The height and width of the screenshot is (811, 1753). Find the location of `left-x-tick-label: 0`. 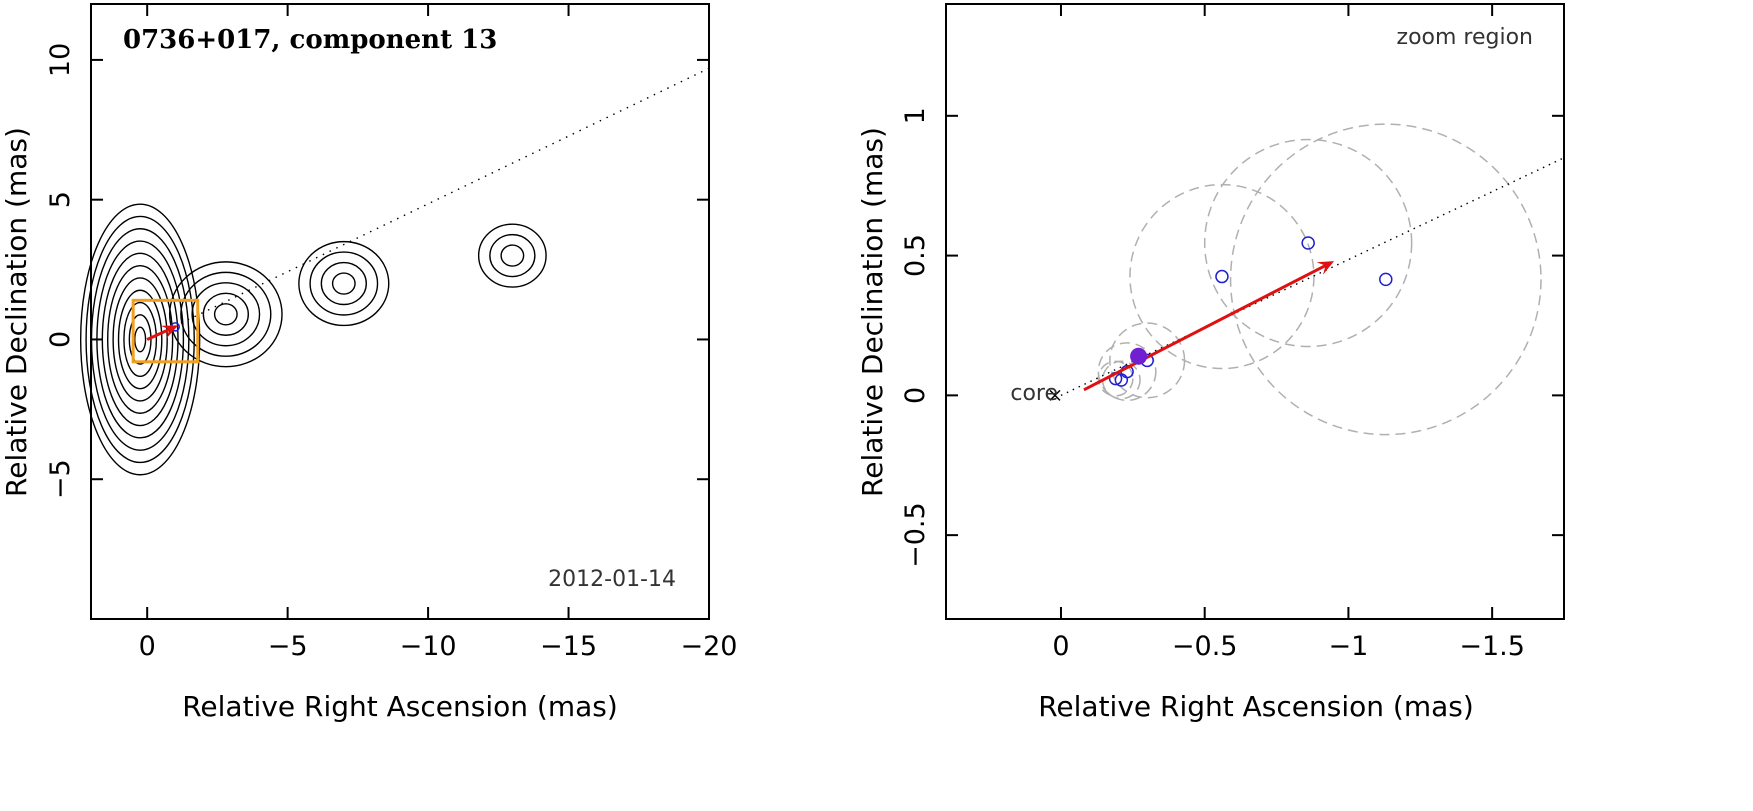

left-x-tick-label: 0 is located at coordinates (147, 646).